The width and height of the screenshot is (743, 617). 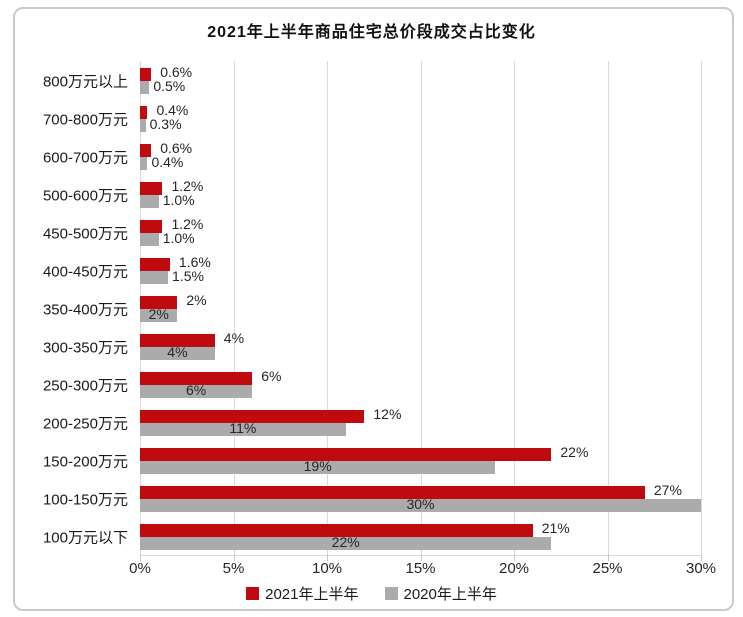 I want to click on category-row: 250-300万元 6% 6%, so click(x=372, y=384).